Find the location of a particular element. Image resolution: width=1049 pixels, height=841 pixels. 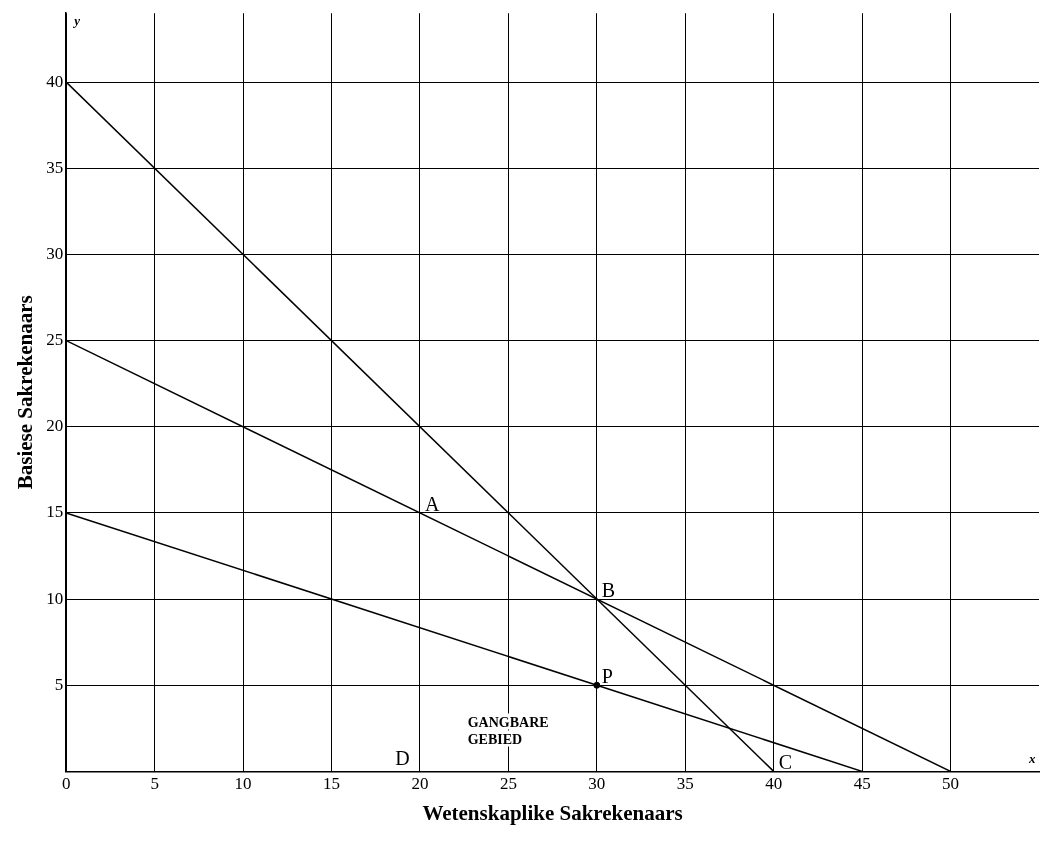

x-tick-label: 10 is located at coordinates (243, 784).